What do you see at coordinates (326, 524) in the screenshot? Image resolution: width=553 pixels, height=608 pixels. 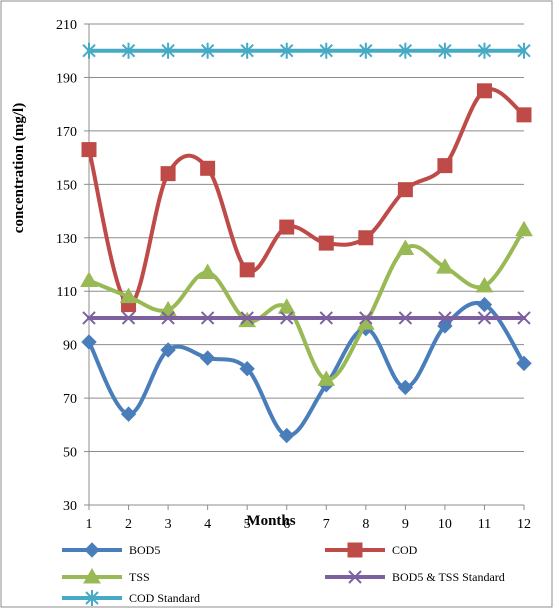 I see `x-tick-label: 7` at bounding box center [326, 524].